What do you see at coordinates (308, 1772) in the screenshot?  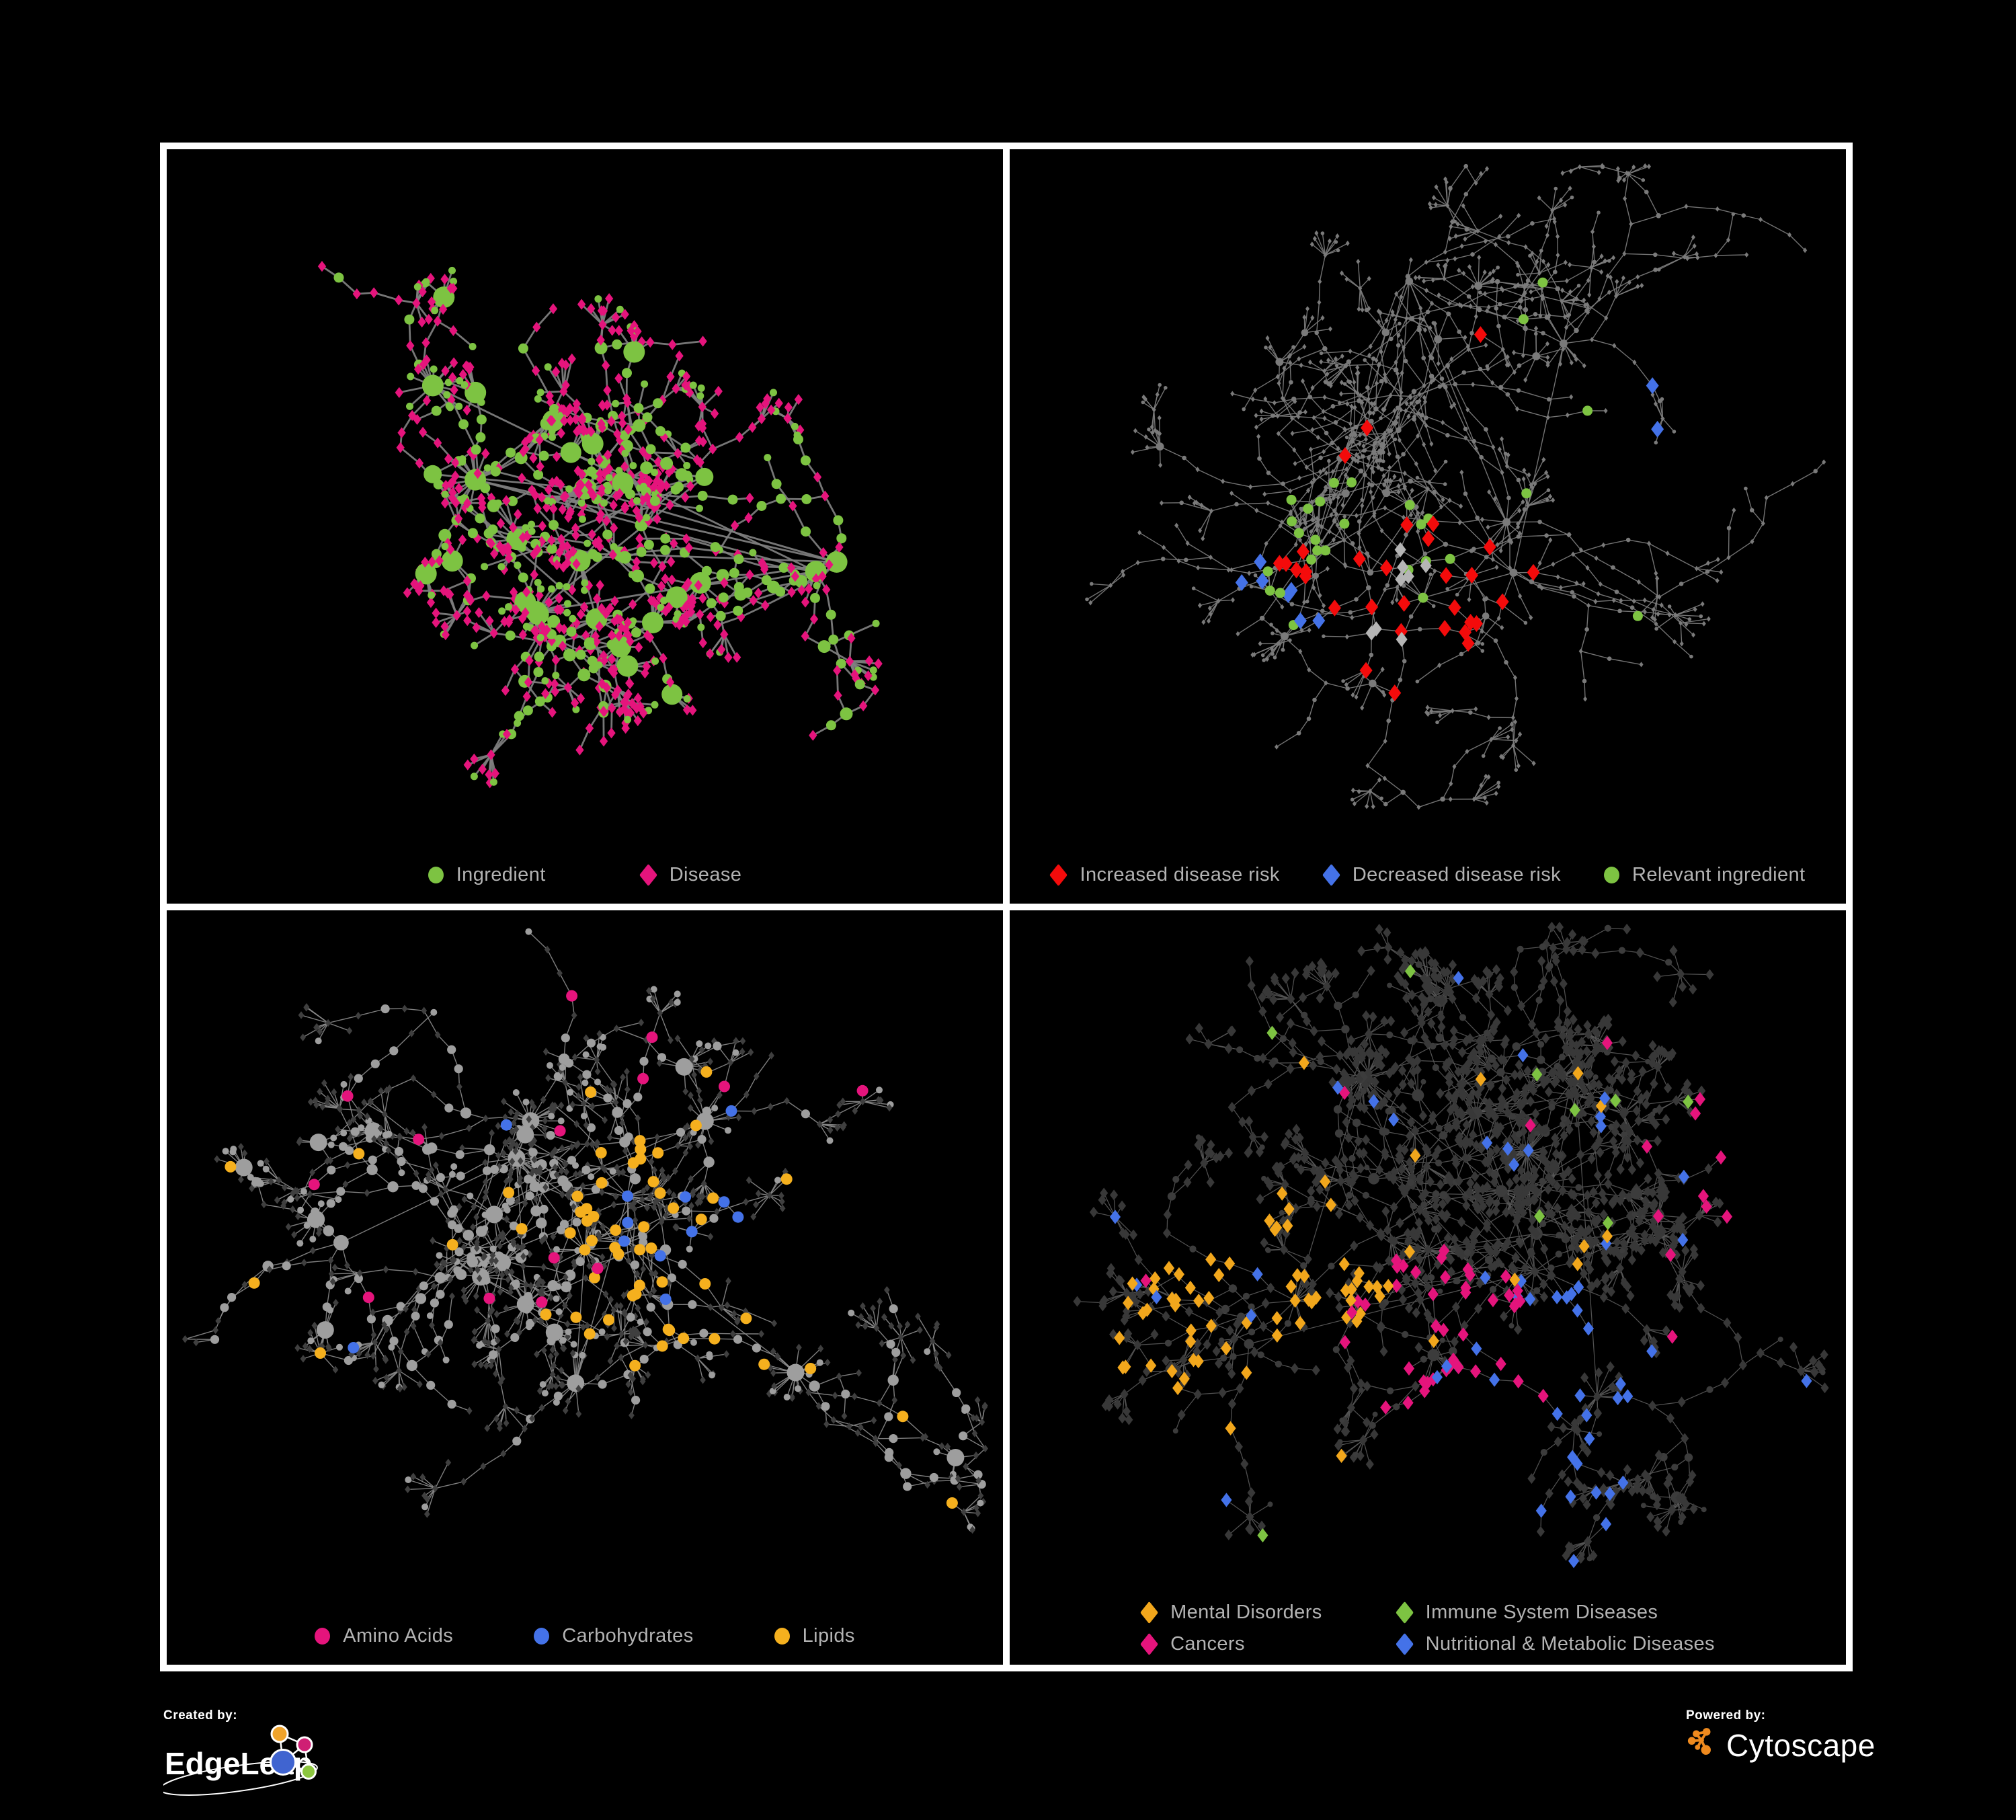 I see `edgeleap-node-green` at bounding box center [308, 1772].